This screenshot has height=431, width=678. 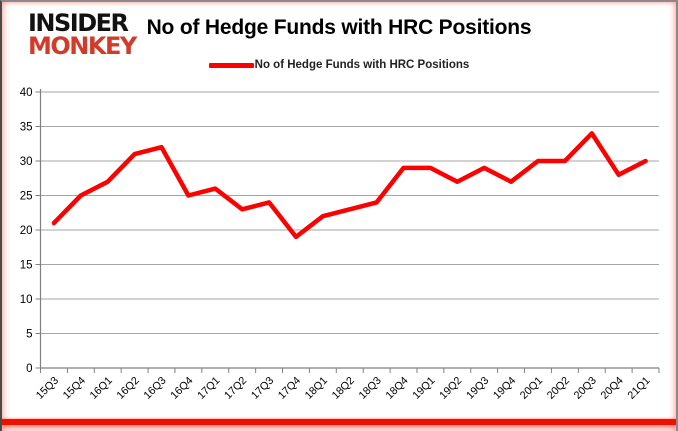 I want to click on y-axis-labels: 0 5 10 15 20 25 30 35 40, so click(x=26, y=231).